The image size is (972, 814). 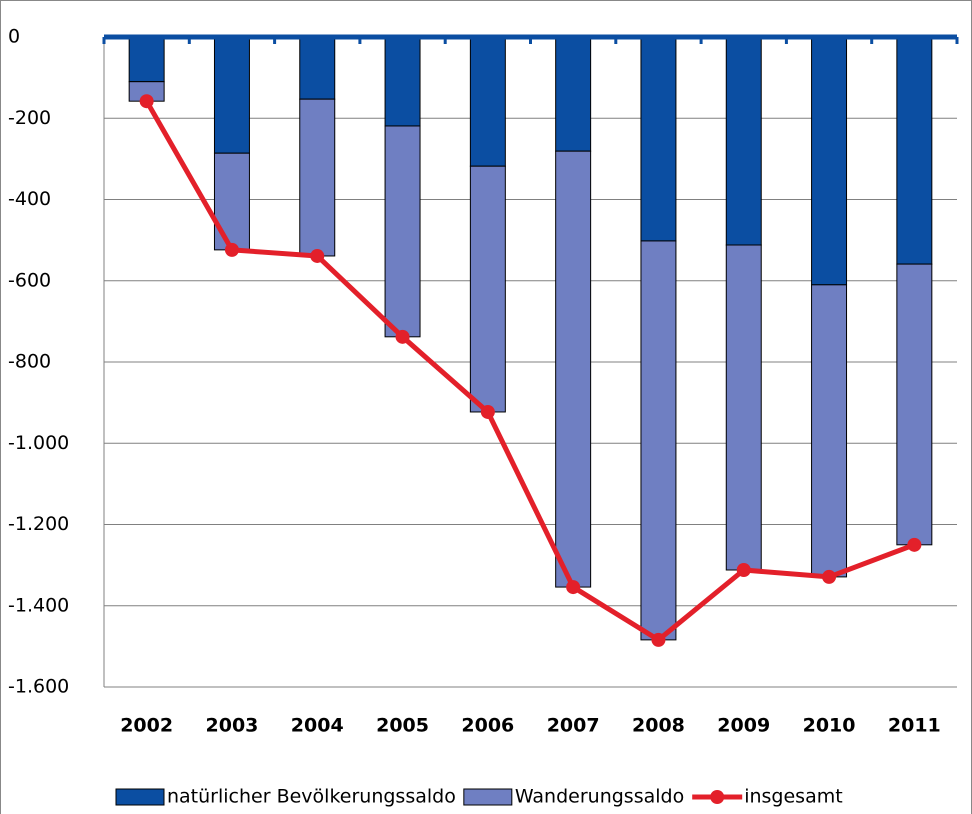 I want to click on x-tick-label: 2002, so click(x=146, y=726).